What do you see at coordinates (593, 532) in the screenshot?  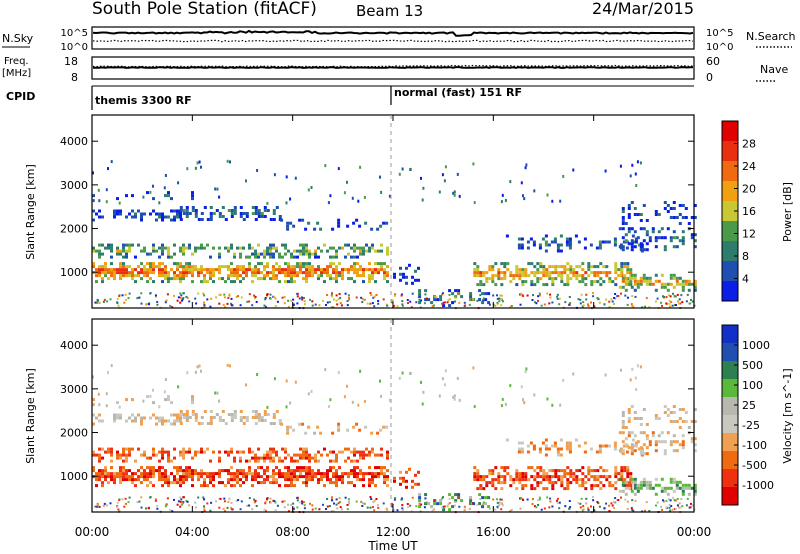 I see `x-tick-label-5: 20:00` at bounding box center [593, 532].